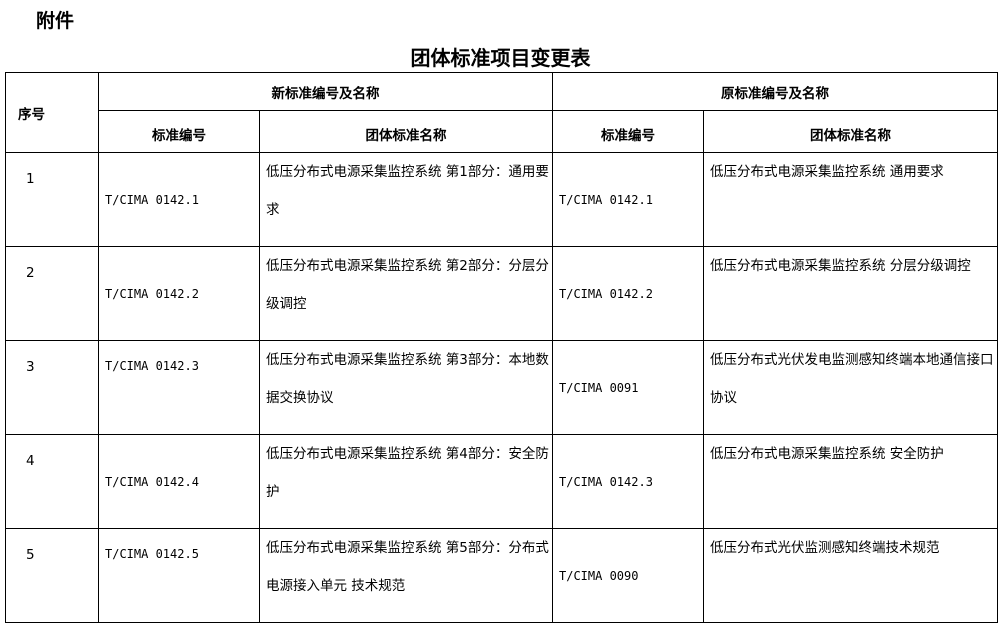  What do you see at coordinates (850, 481) in the screenshot?
I see `old-standard-name: 低压分布式电源采集监控系统 安全防护` at bounding box center [850, 481].